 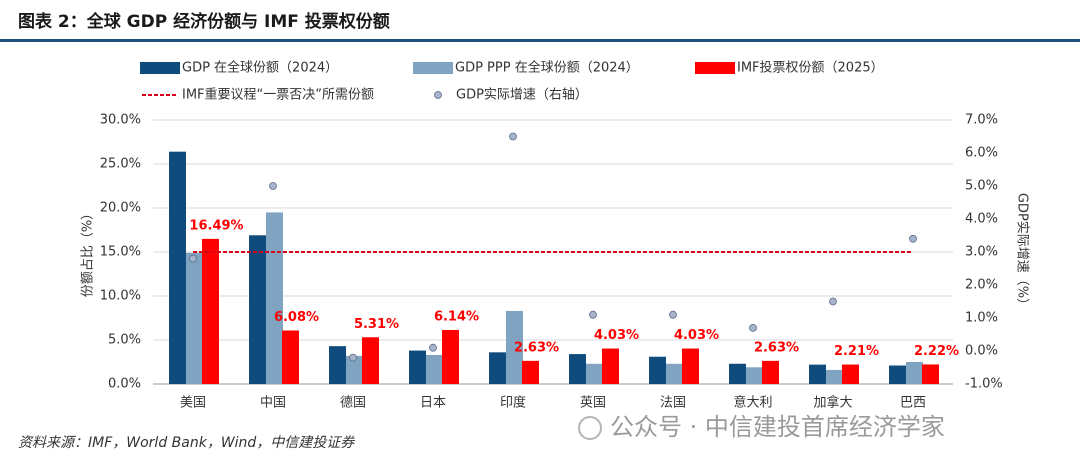 What do you see at coordinates (88, 252) in the screenshot?
I see `y-axis-label: 份额占比（%）` at bounding box center [88, 252].